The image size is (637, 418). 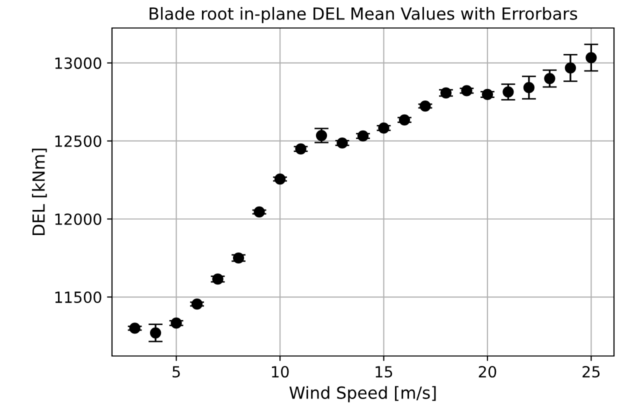 I want to click on x-tick-label: 20, so click(x=487, y=372).